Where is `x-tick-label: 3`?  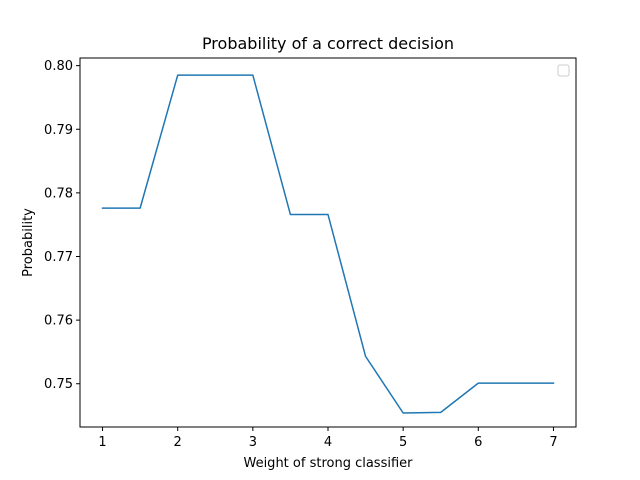
x-tick-label: 3 is located at coordinates (253, 442).